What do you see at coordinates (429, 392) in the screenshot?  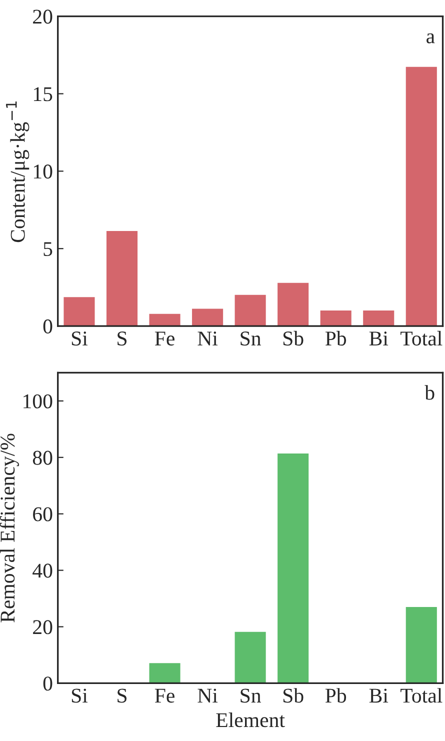 I see `annotation: b` at bounding box center [429, 392].